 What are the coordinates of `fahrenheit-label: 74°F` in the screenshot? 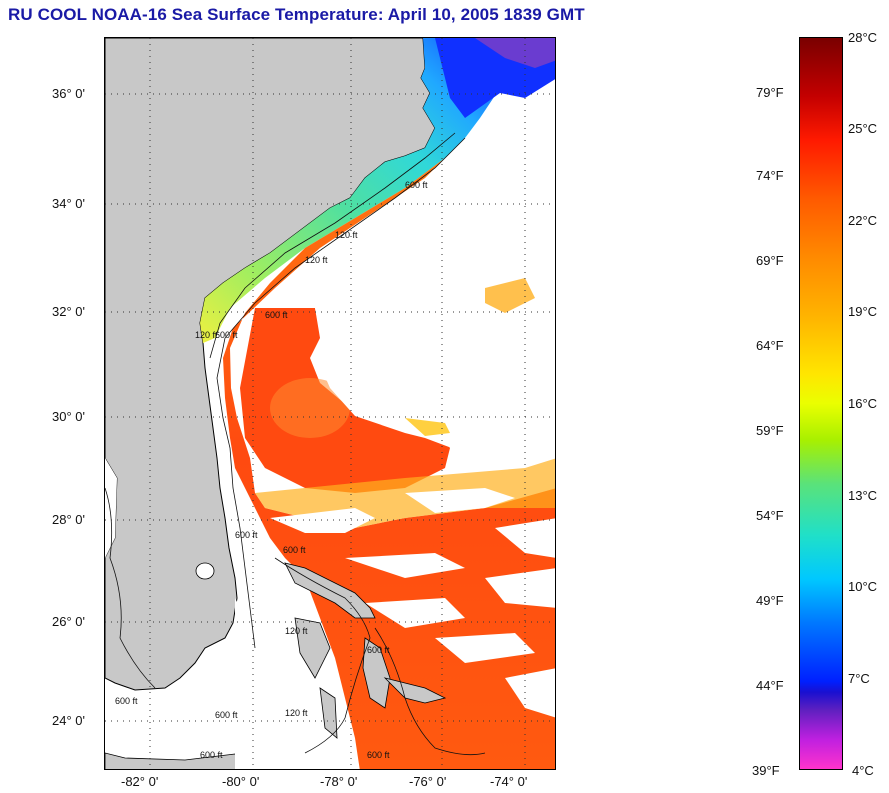 It's located at (770, 175).